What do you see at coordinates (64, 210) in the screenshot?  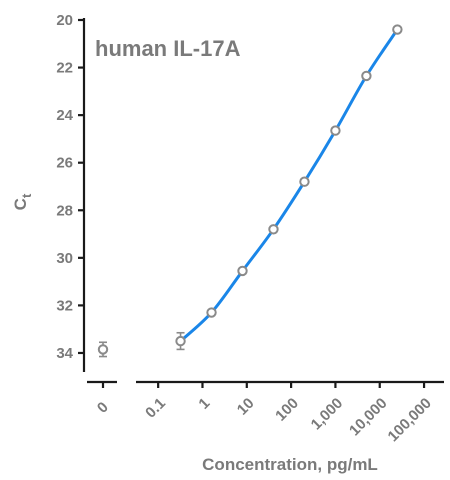 I see `y-tick-label: 28` at bounding box center [64, 210].